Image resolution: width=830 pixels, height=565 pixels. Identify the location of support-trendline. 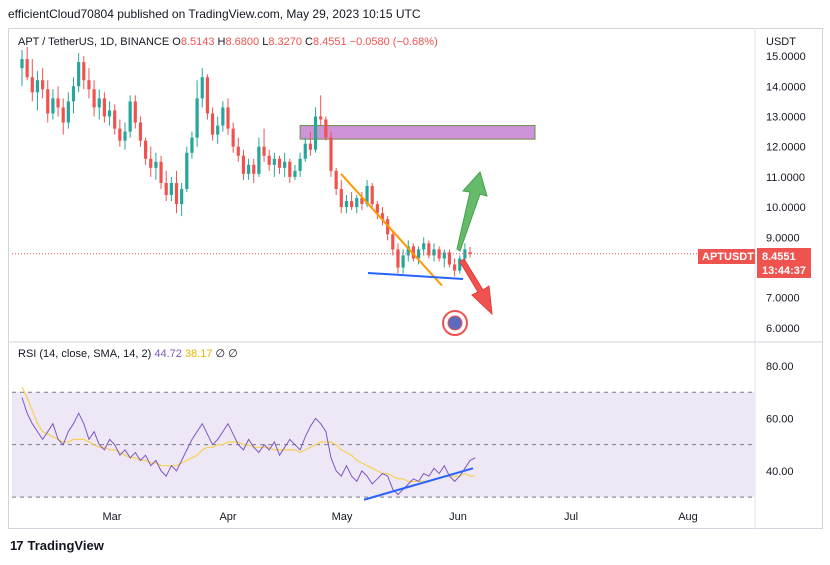
(415, 275).